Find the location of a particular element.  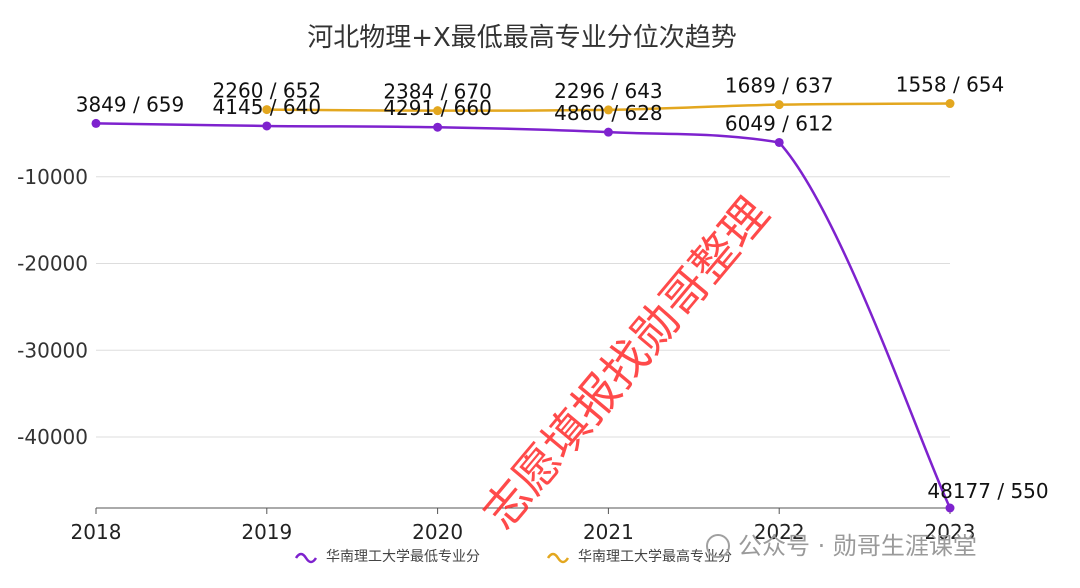

data-label: 4860 / 628 is located at coordinates (608, 113).